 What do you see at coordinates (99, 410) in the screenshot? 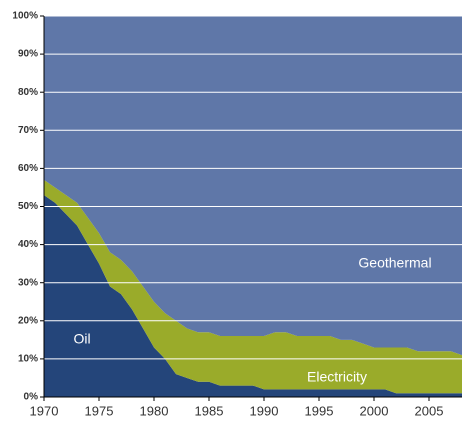
I see `x-tick-label: 1975` at bounding box center [99, 410].